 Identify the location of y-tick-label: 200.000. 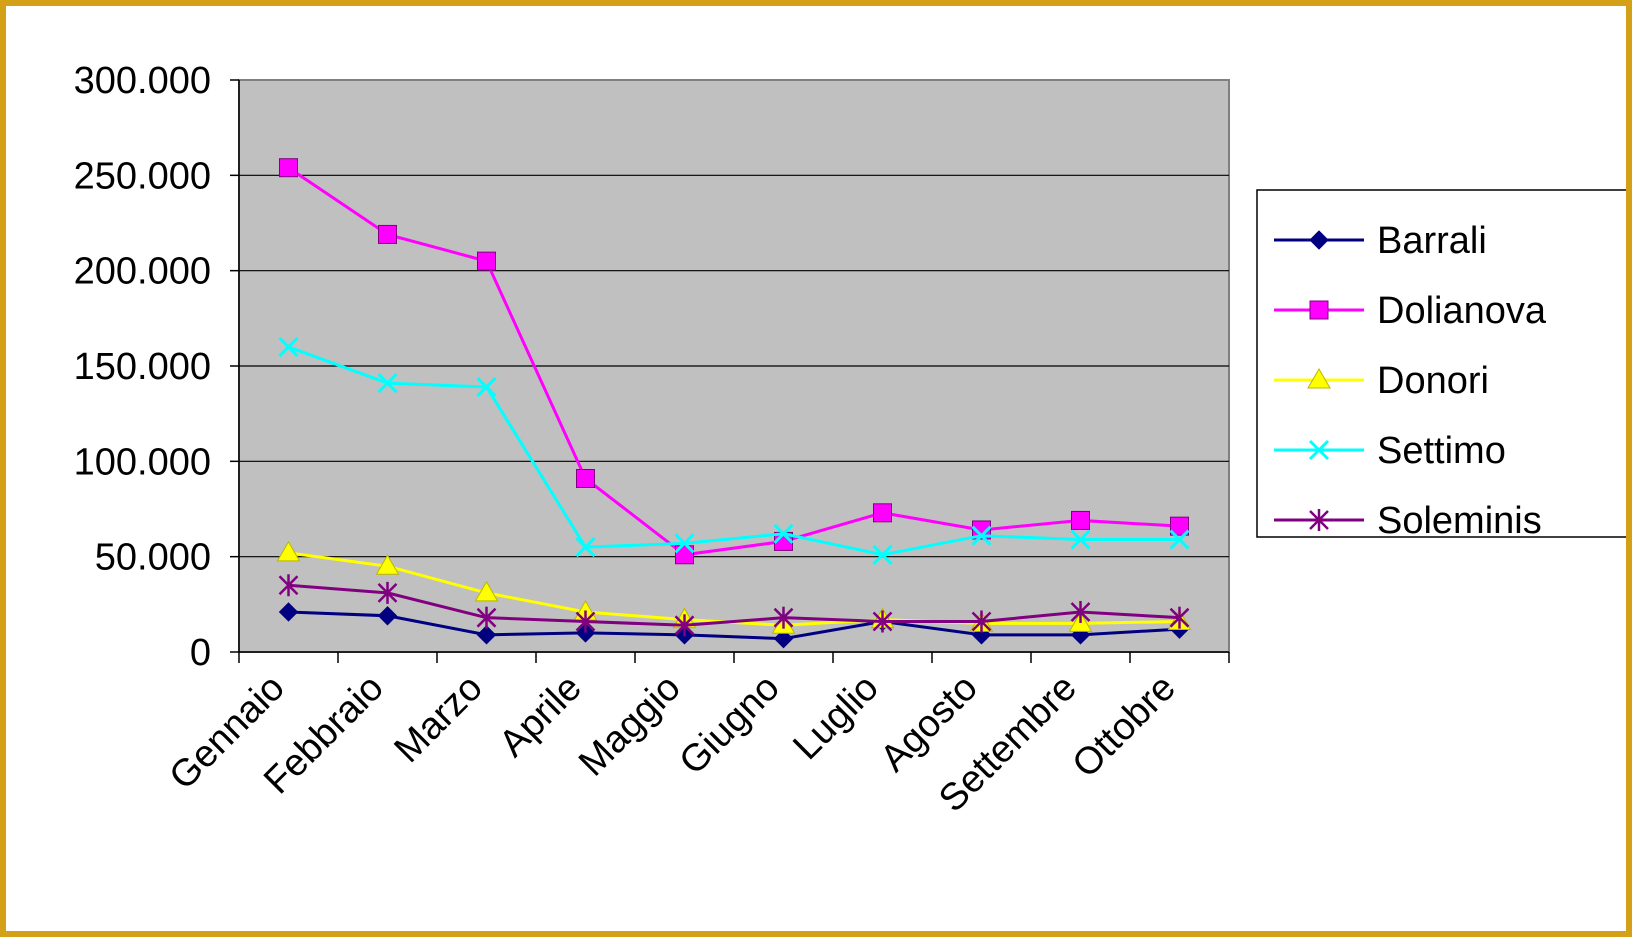
(142, 272).